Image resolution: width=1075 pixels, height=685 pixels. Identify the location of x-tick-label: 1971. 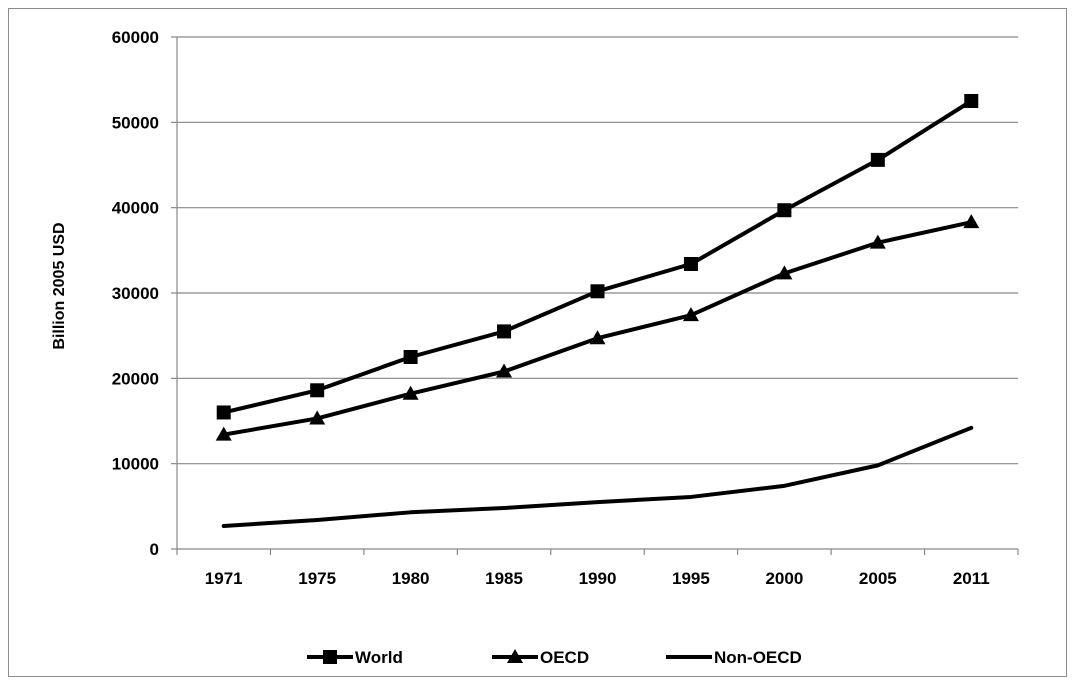
(224, 578).